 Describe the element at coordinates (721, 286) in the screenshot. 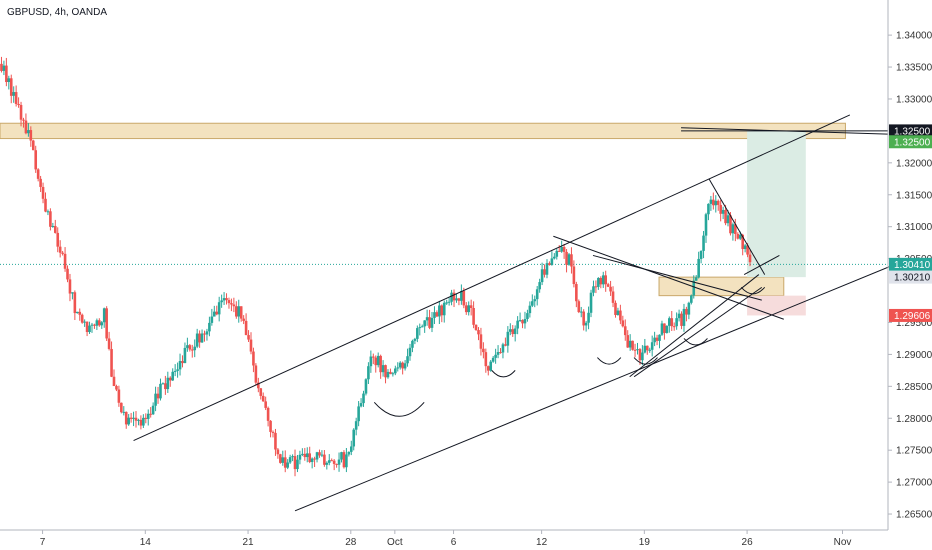

I see `entry-zone` at that location.